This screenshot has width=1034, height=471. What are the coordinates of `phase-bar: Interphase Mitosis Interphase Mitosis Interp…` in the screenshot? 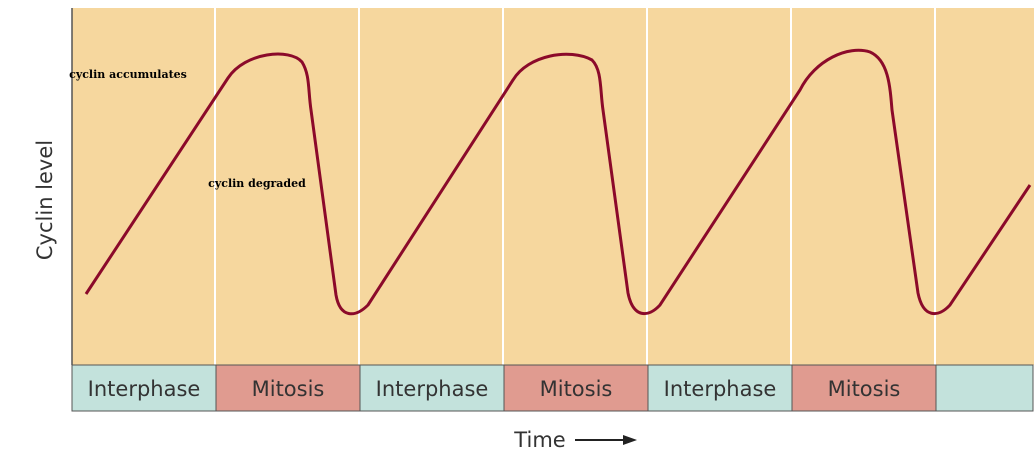 It's located at (552, 388).